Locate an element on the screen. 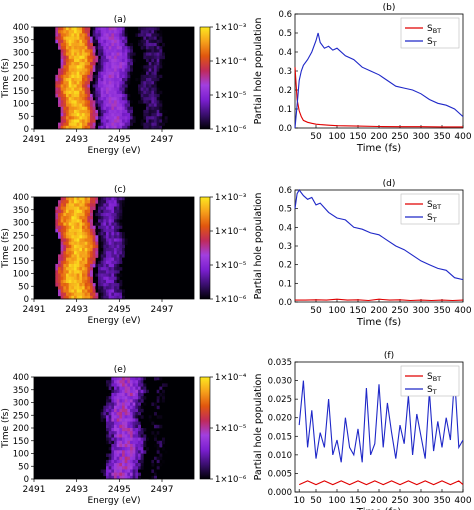 This screenshot has width=474, height=510. y-tick-label: 200 is located at coordinates (21, 249).